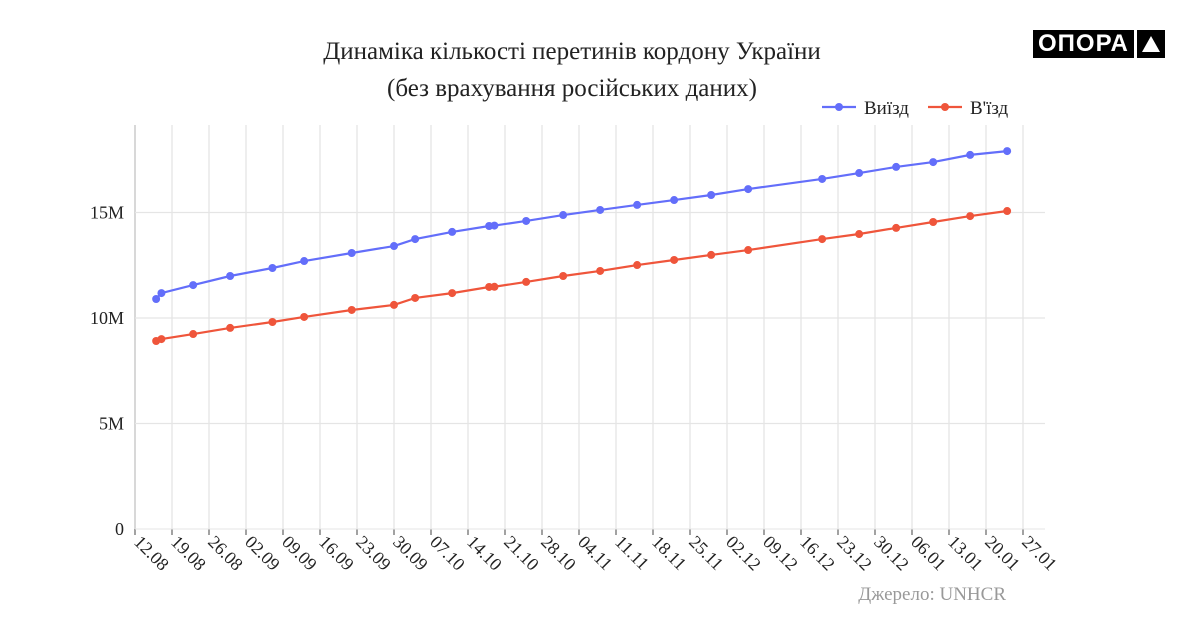 The width and height of the screenshot is (1200, 630). Describe the element at coordinates (111, 424) in the screenshot. I see `y-tick-label: 5M` at that location.